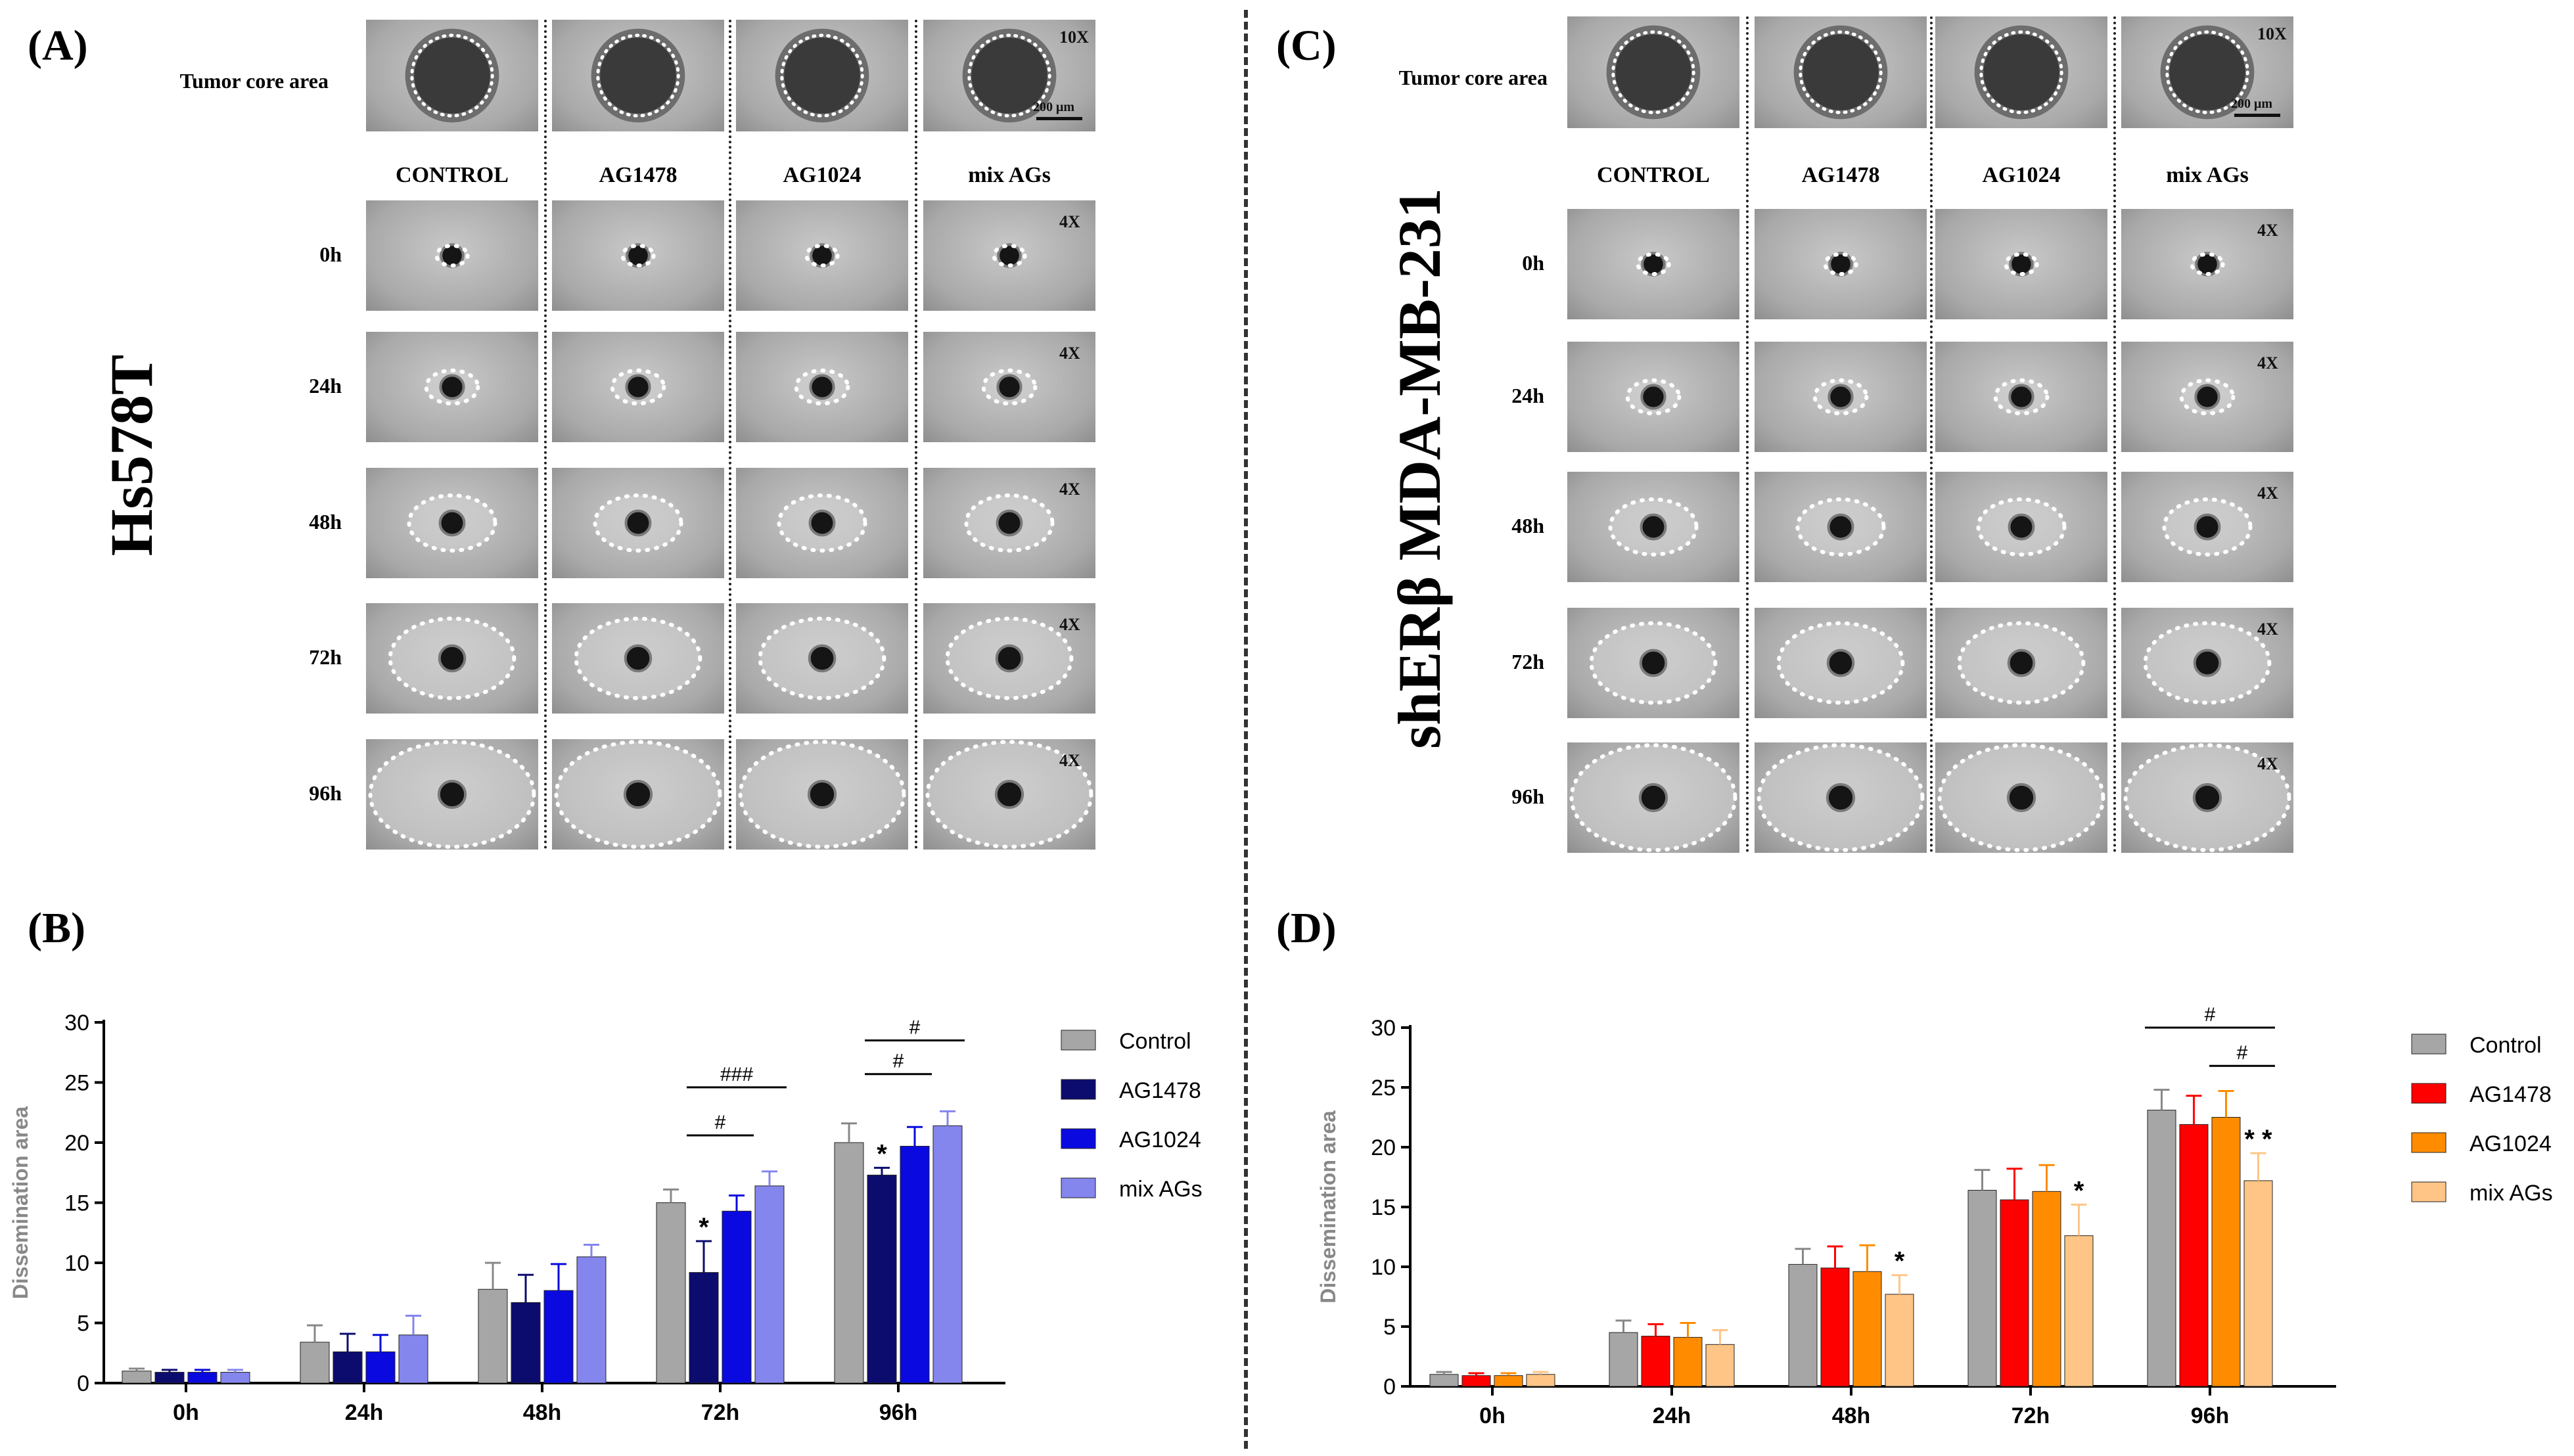  What do you see at coordinates (1161, 1189) in the screenshot?
I see `legend-label-mix-ags: mix AGs` at bounding box center [1161, 1189].